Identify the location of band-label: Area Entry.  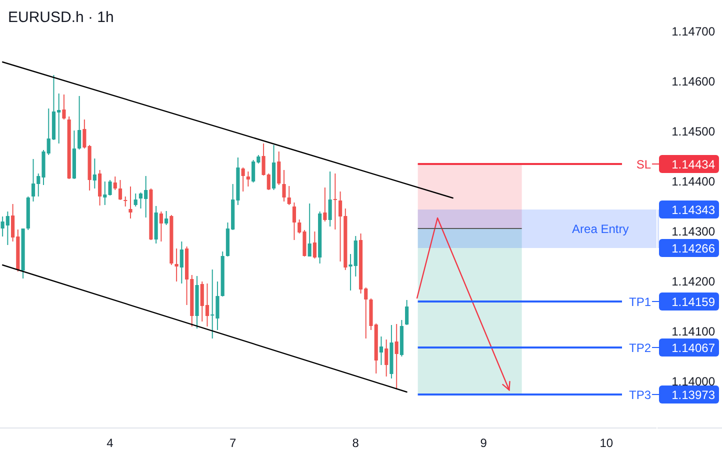
(600, 229).